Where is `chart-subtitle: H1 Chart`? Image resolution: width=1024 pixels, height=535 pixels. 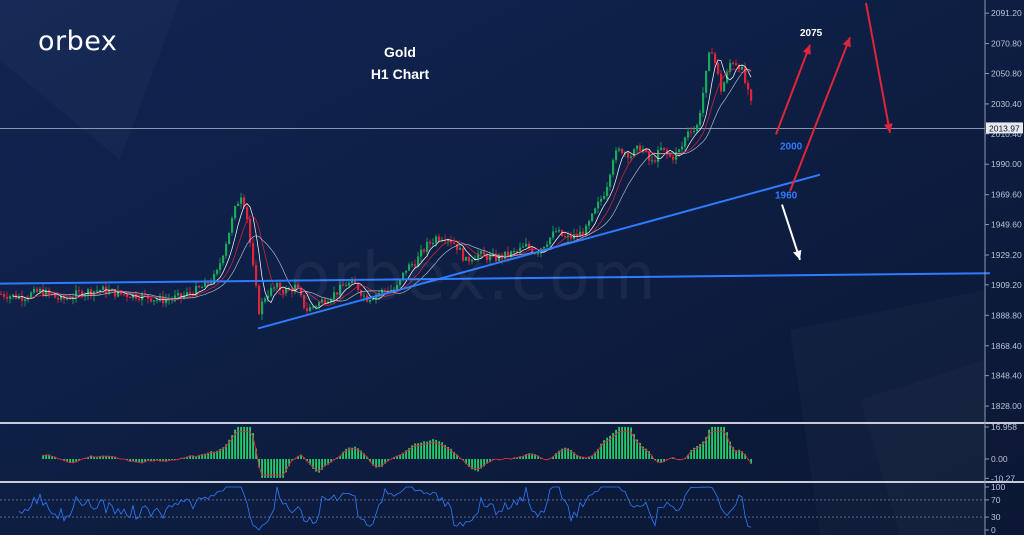
chart-subtitle: H1 Chart is located at coordinates (400, 74).